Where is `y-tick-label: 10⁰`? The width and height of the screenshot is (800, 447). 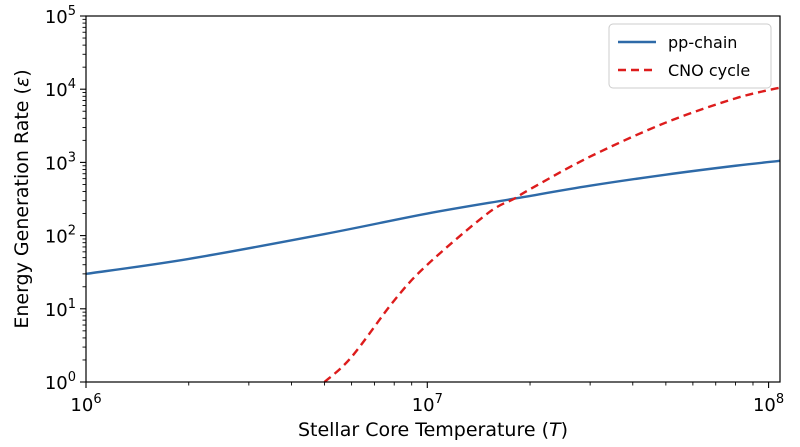 y-tick-label: 10⁰ is located at coordinates (60, 382).